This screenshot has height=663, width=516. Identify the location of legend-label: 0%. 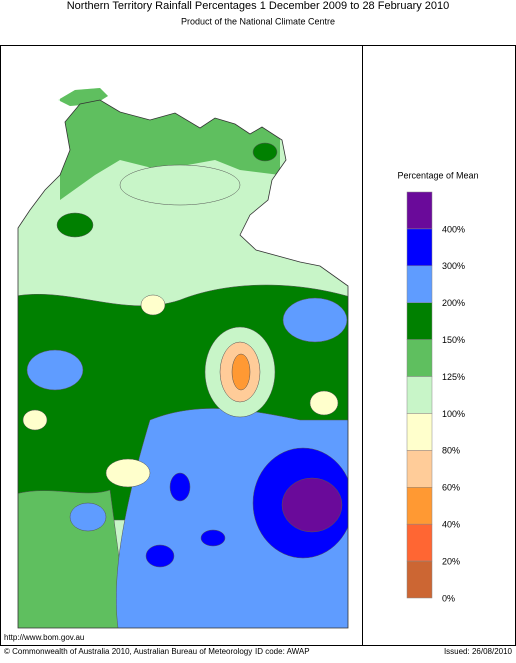
(448, 598).